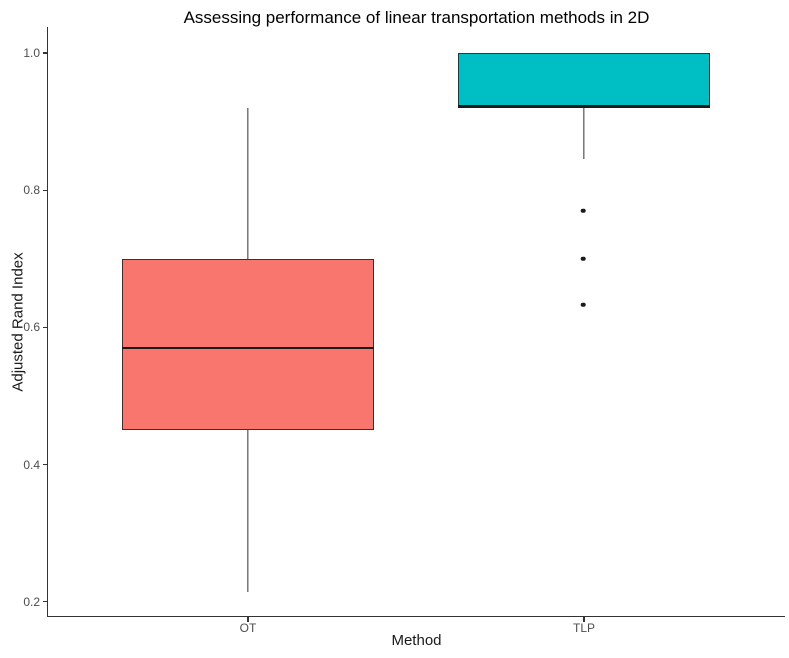  I want to click on box-tlp, so click(584, 80).